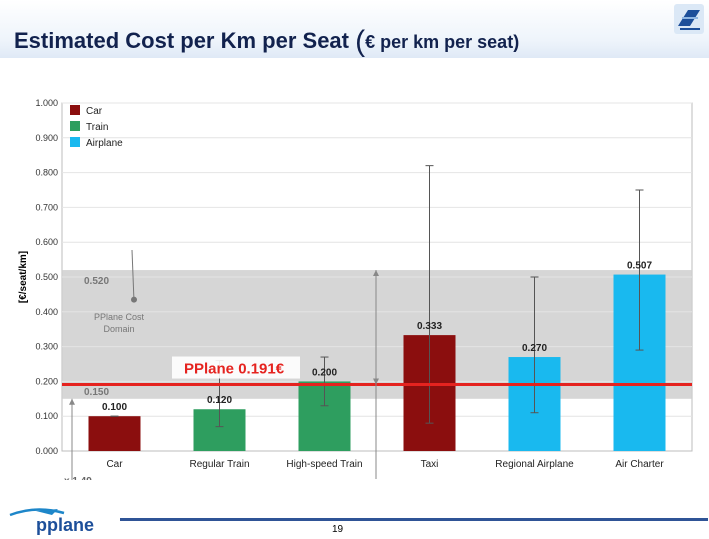 The width and height of the screenshot is (709, 539). What do you see at coordinates (689, 19) in the screenshot?
I see `organization-logo-icon` at bounding box center [689, 19].